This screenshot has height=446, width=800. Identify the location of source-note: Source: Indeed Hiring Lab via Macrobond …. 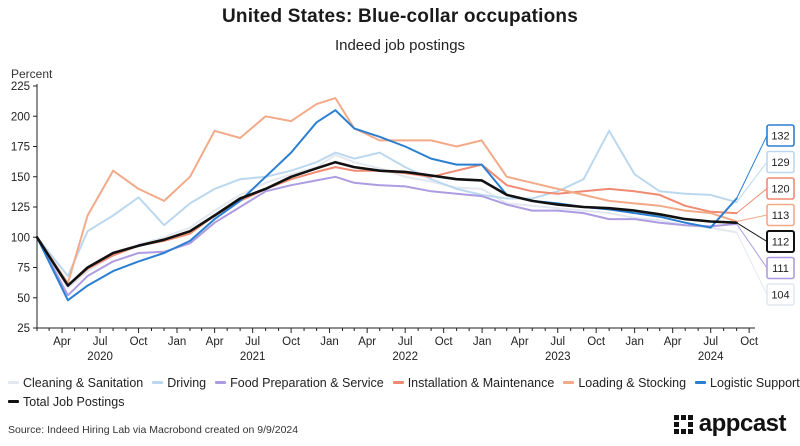
(153, 430).